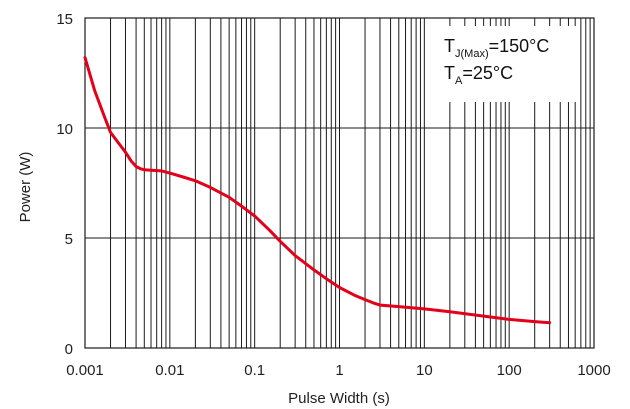 The height and width of the screenshot is (409, 630). What do you see at coordinates (254, 370) in the screenshot?
I see `x-tick-label: 0.1` at bounding box center [254, 370].